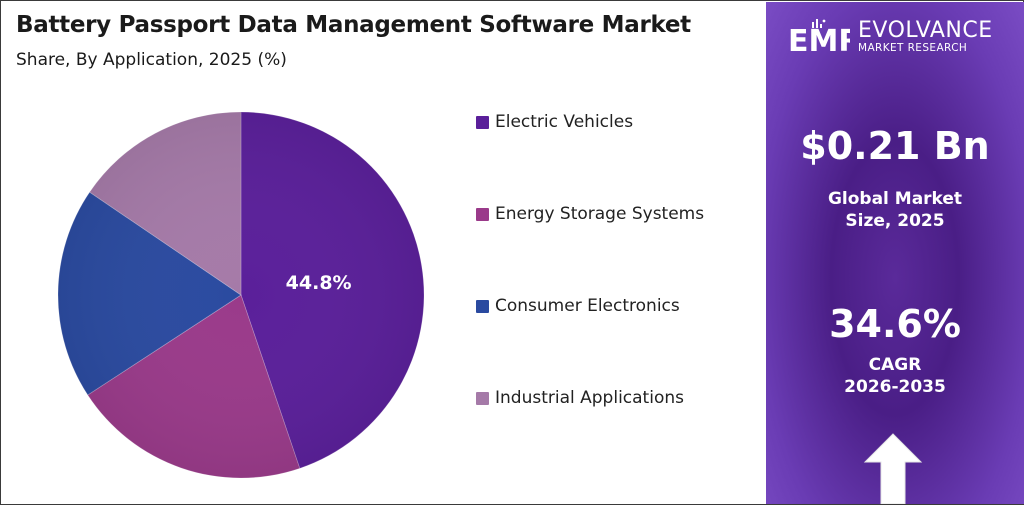  I want to click on brand-logo: EMR EVOLVANCE MARKET RESEARCH, so click(890, 38).